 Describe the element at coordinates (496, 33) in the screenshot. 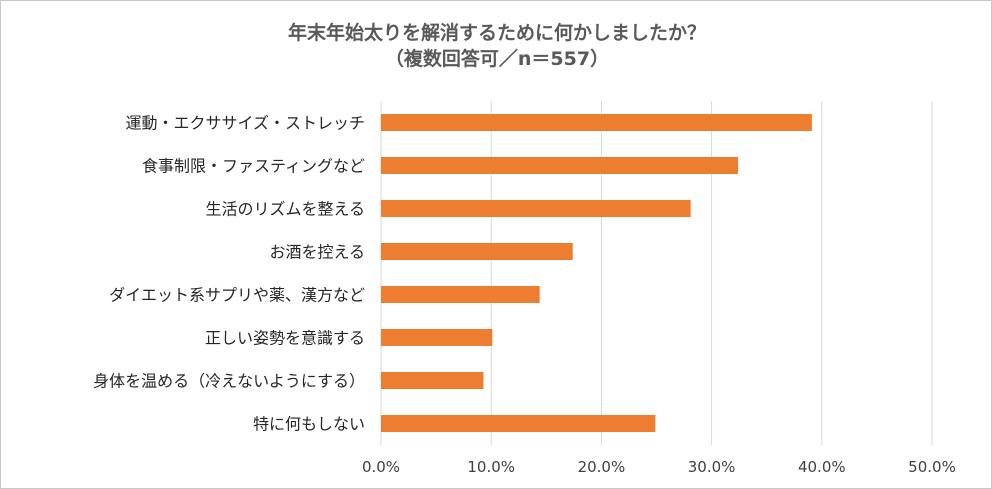

I see `chart-title: 年末年始太りを解消するために何かしましたか？` at that location.